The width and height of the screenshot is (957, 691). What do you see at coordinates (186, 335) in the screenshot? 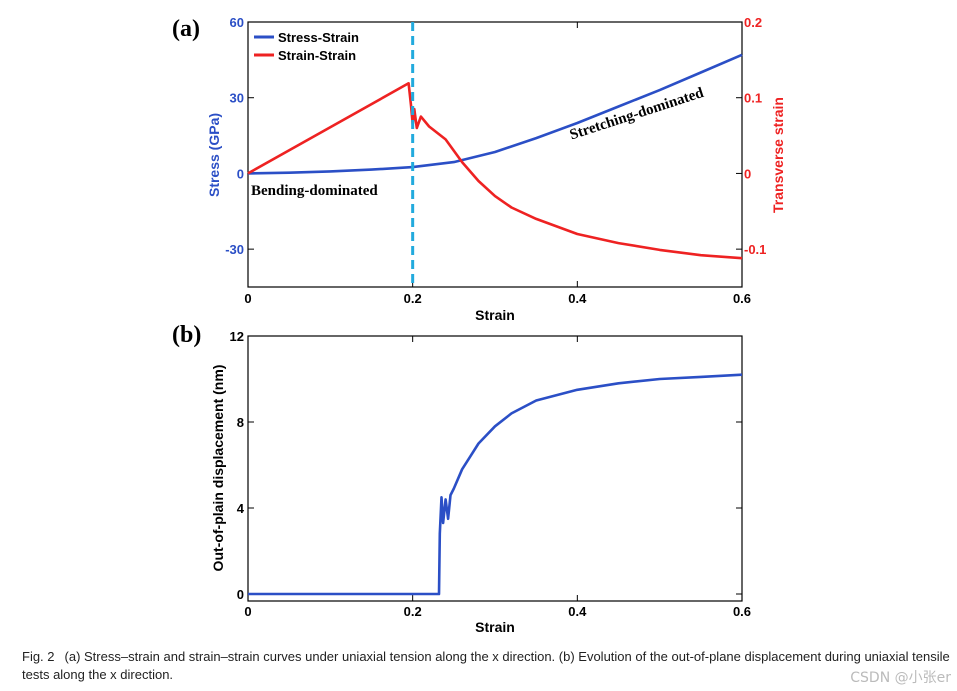
I see `panel-b-label: (b)` at bounding box center [186, 335].